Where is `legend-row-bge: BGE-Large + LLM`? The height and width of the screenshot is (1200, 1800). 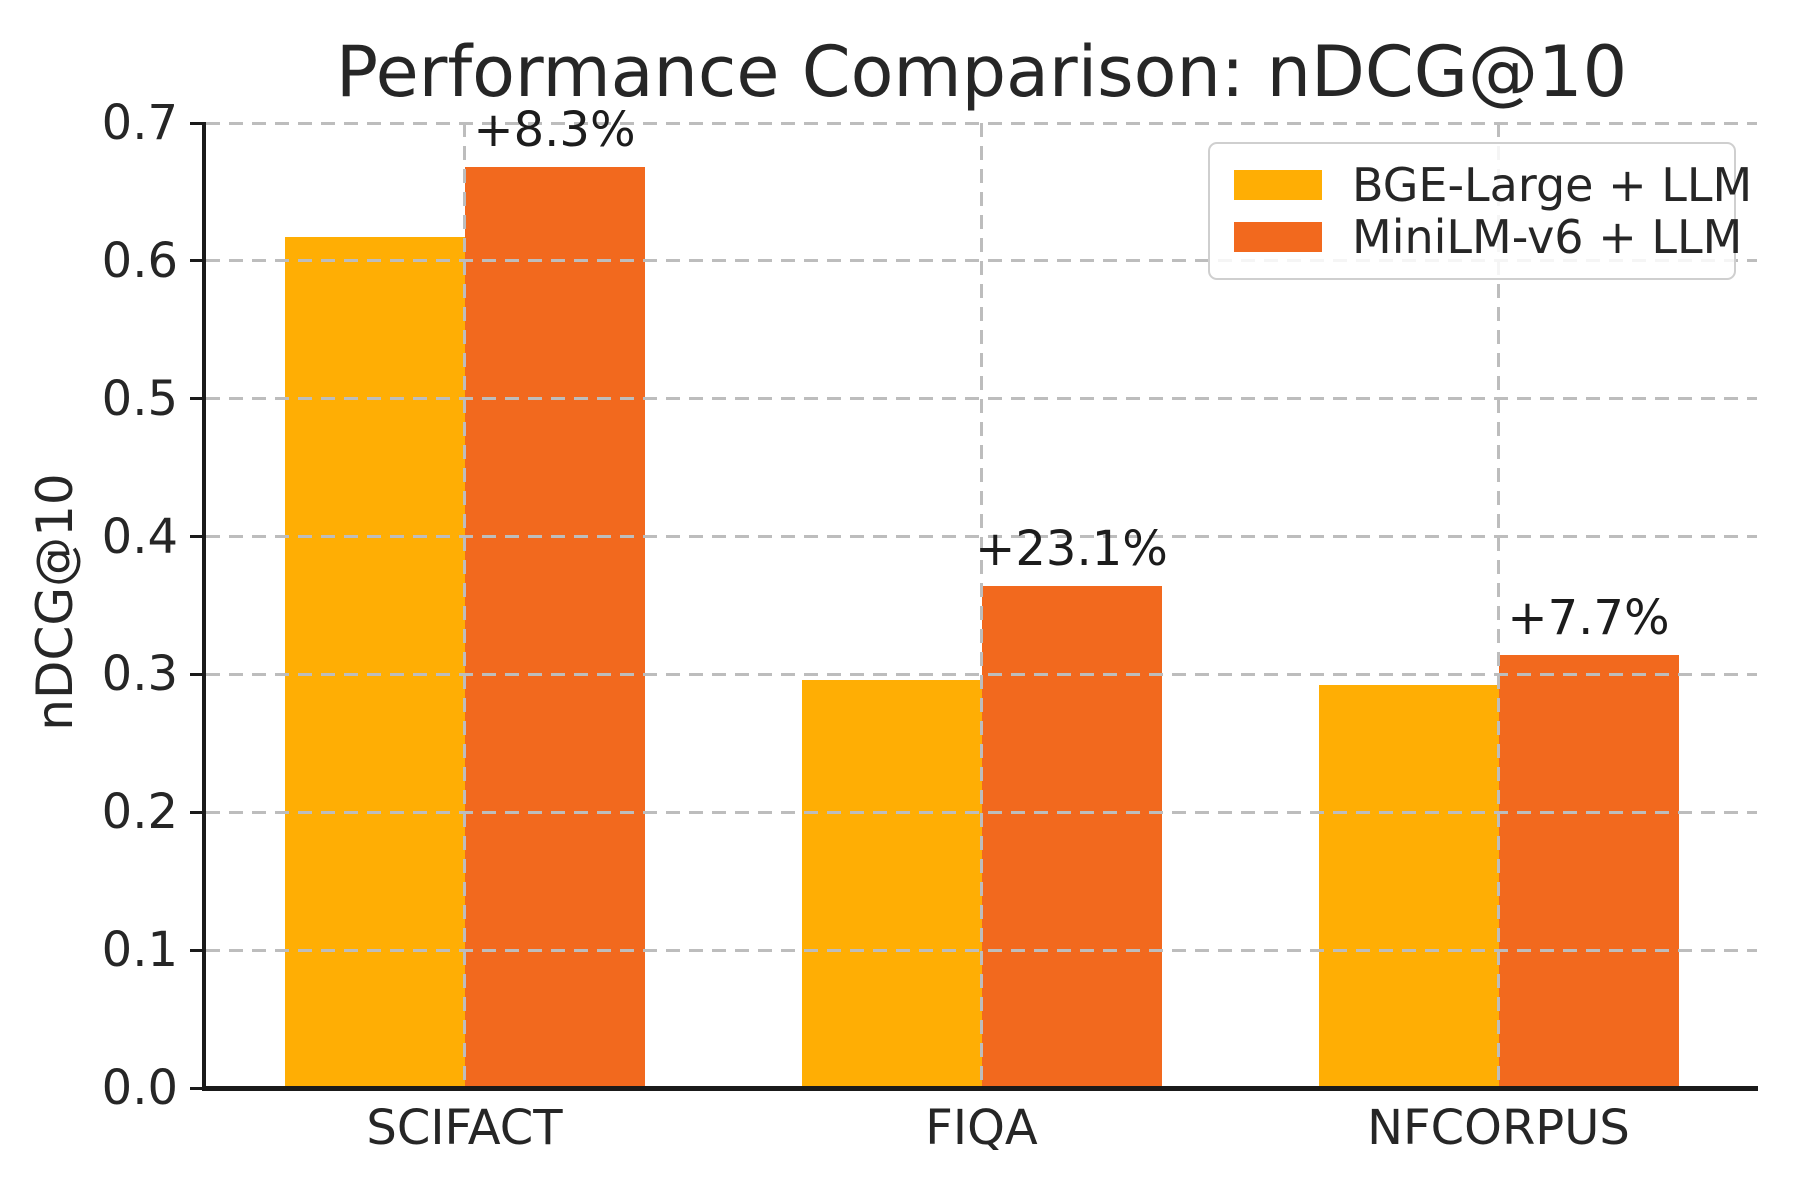
legend-row-bge: BGE-Large + LLM is located at coordinates (1493, 185).